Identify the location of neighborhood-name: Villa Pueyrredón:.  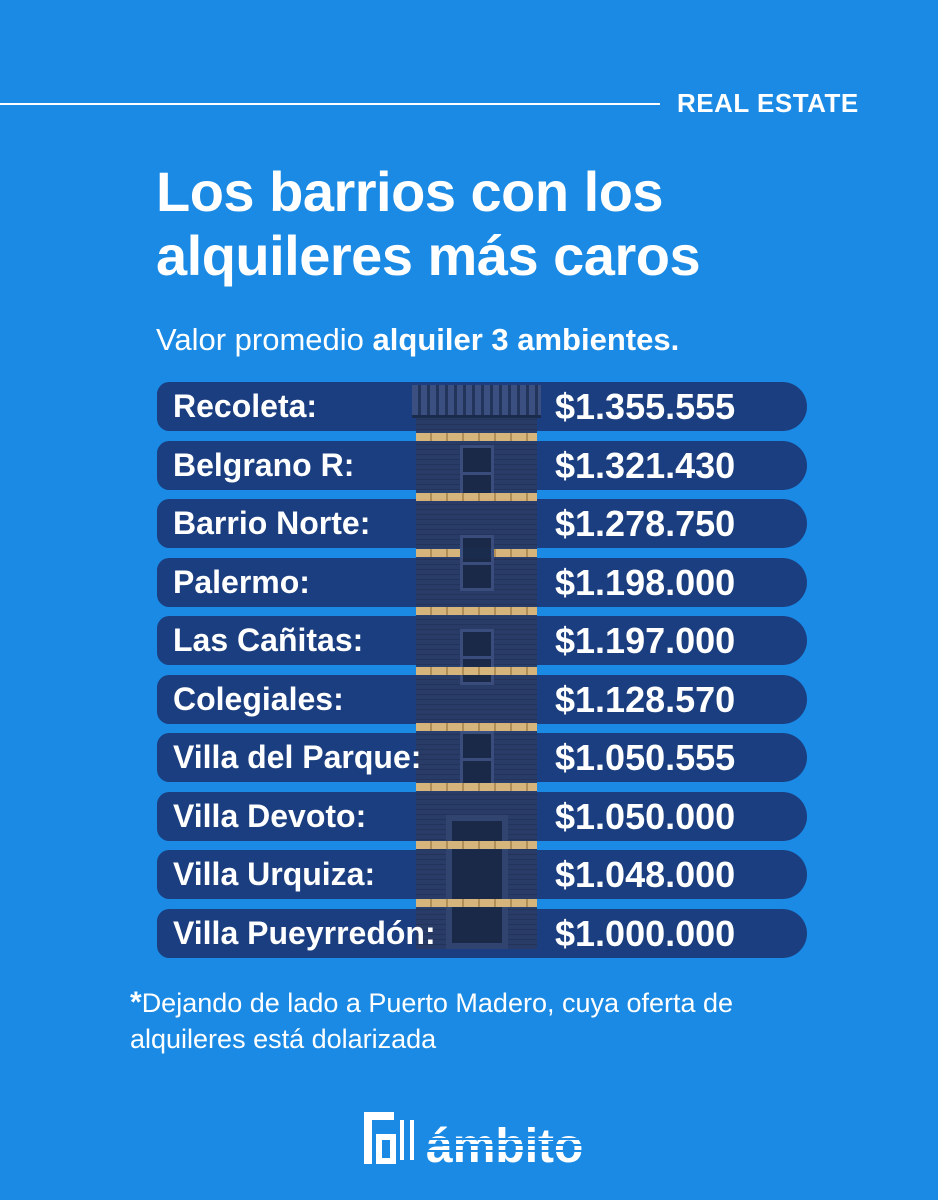
(304, 932).